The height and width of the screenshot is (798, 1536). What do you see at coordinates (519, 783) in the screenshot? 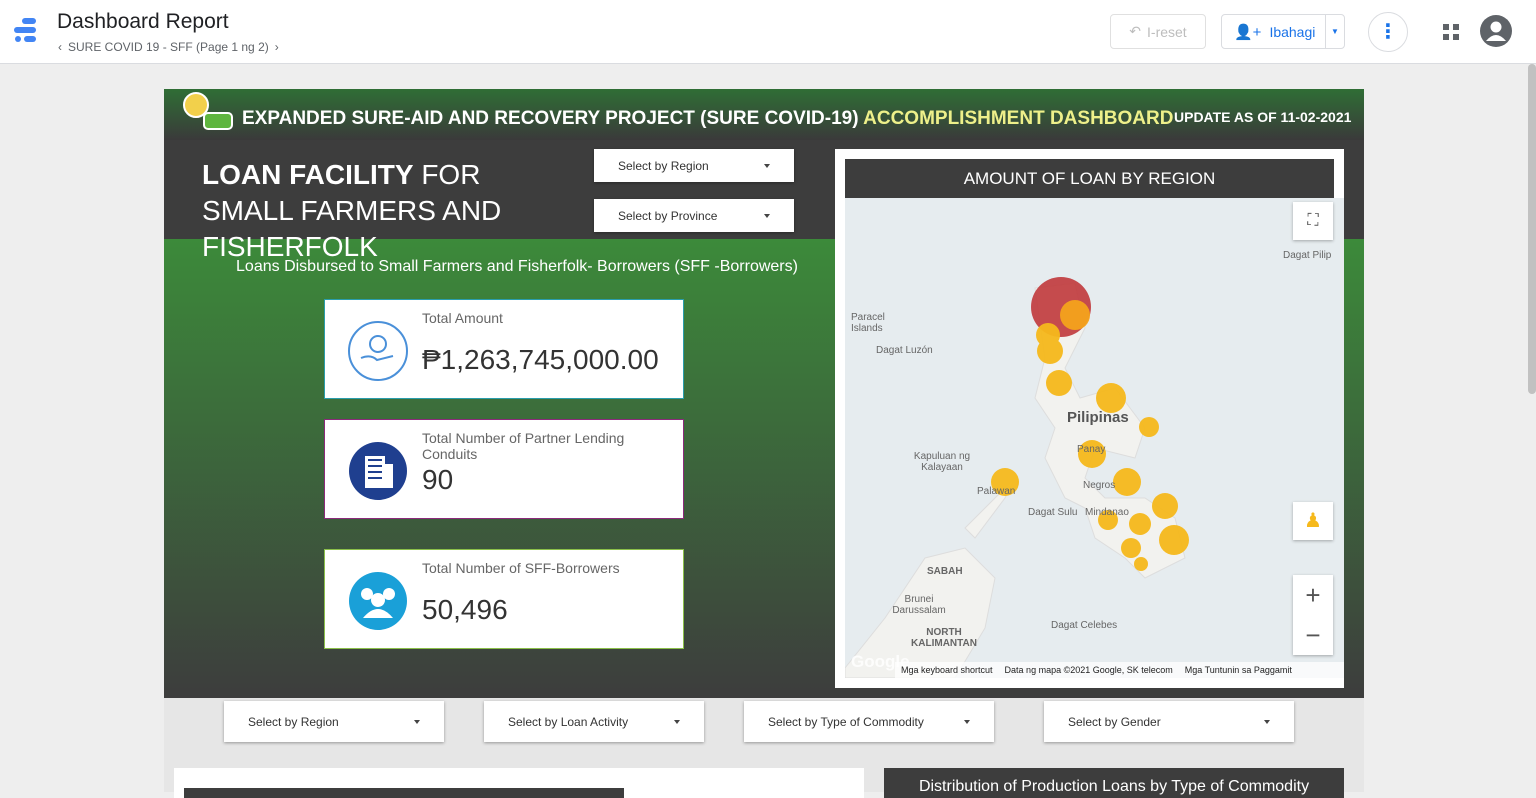
I see `lower-left-panel` at bounding box center [519, 783].